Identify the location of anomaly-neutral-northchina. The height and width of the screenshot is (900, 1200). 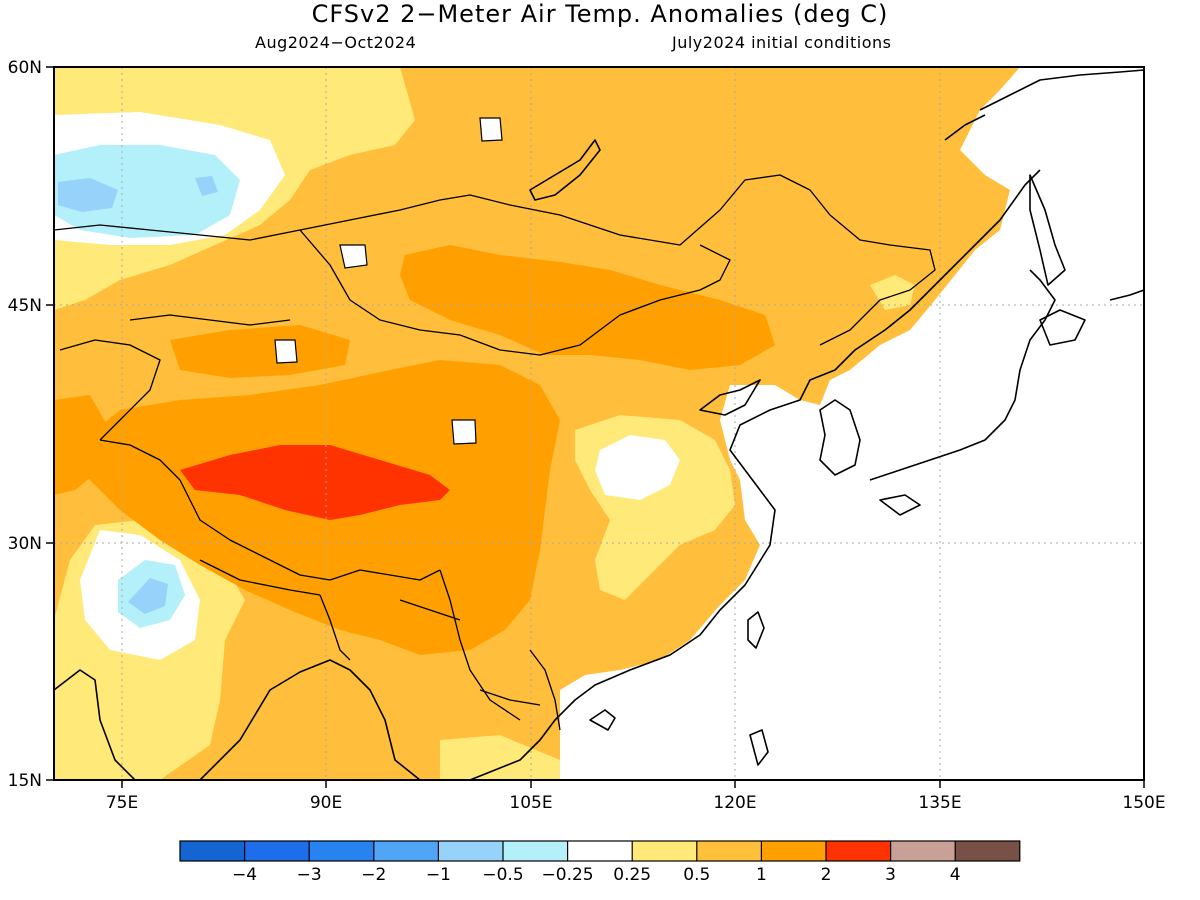
(637, 467).